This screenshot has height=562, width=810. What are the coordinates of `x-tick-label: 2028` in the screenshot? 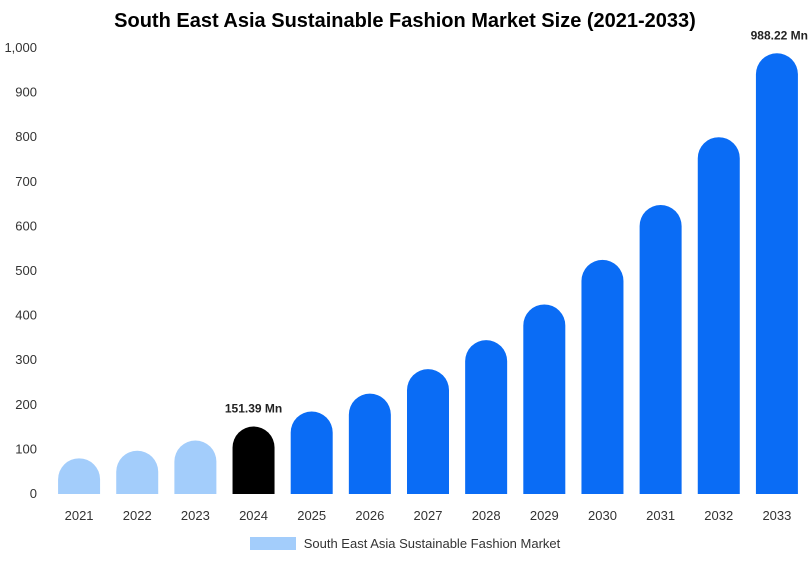 It's located at (486, 515).